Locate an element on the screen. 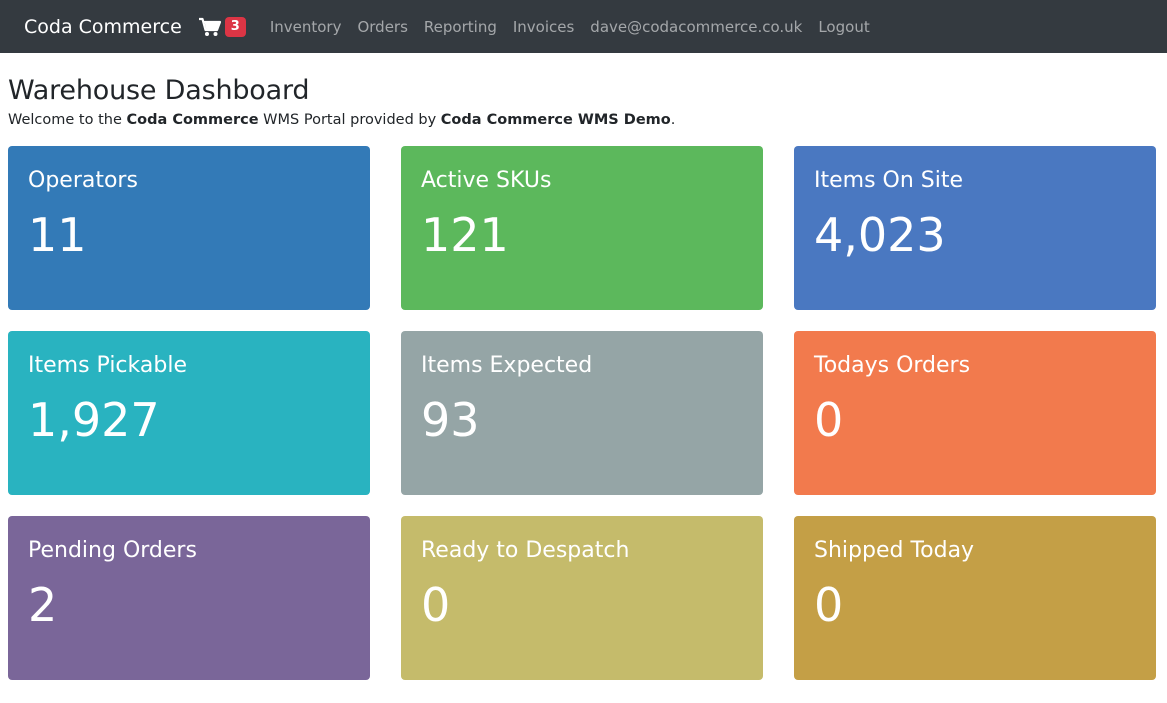 The image size is (1167, 703). cart-icon is located at coordinates (210, 27).